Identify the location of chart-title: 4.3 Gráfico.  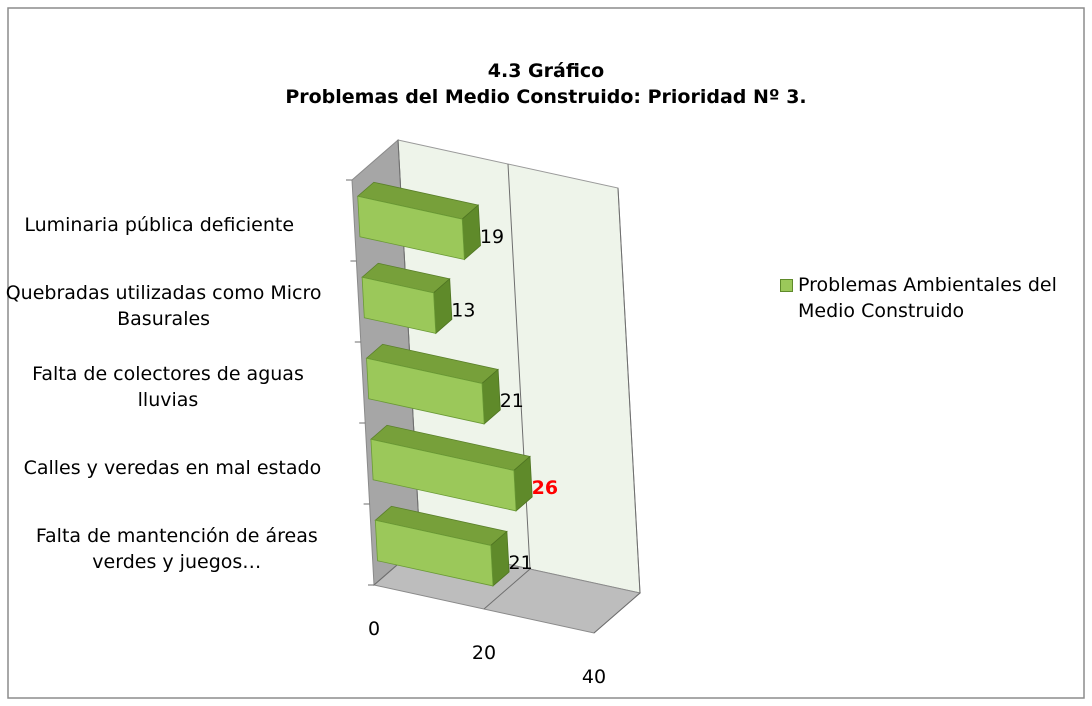
(546, 71).